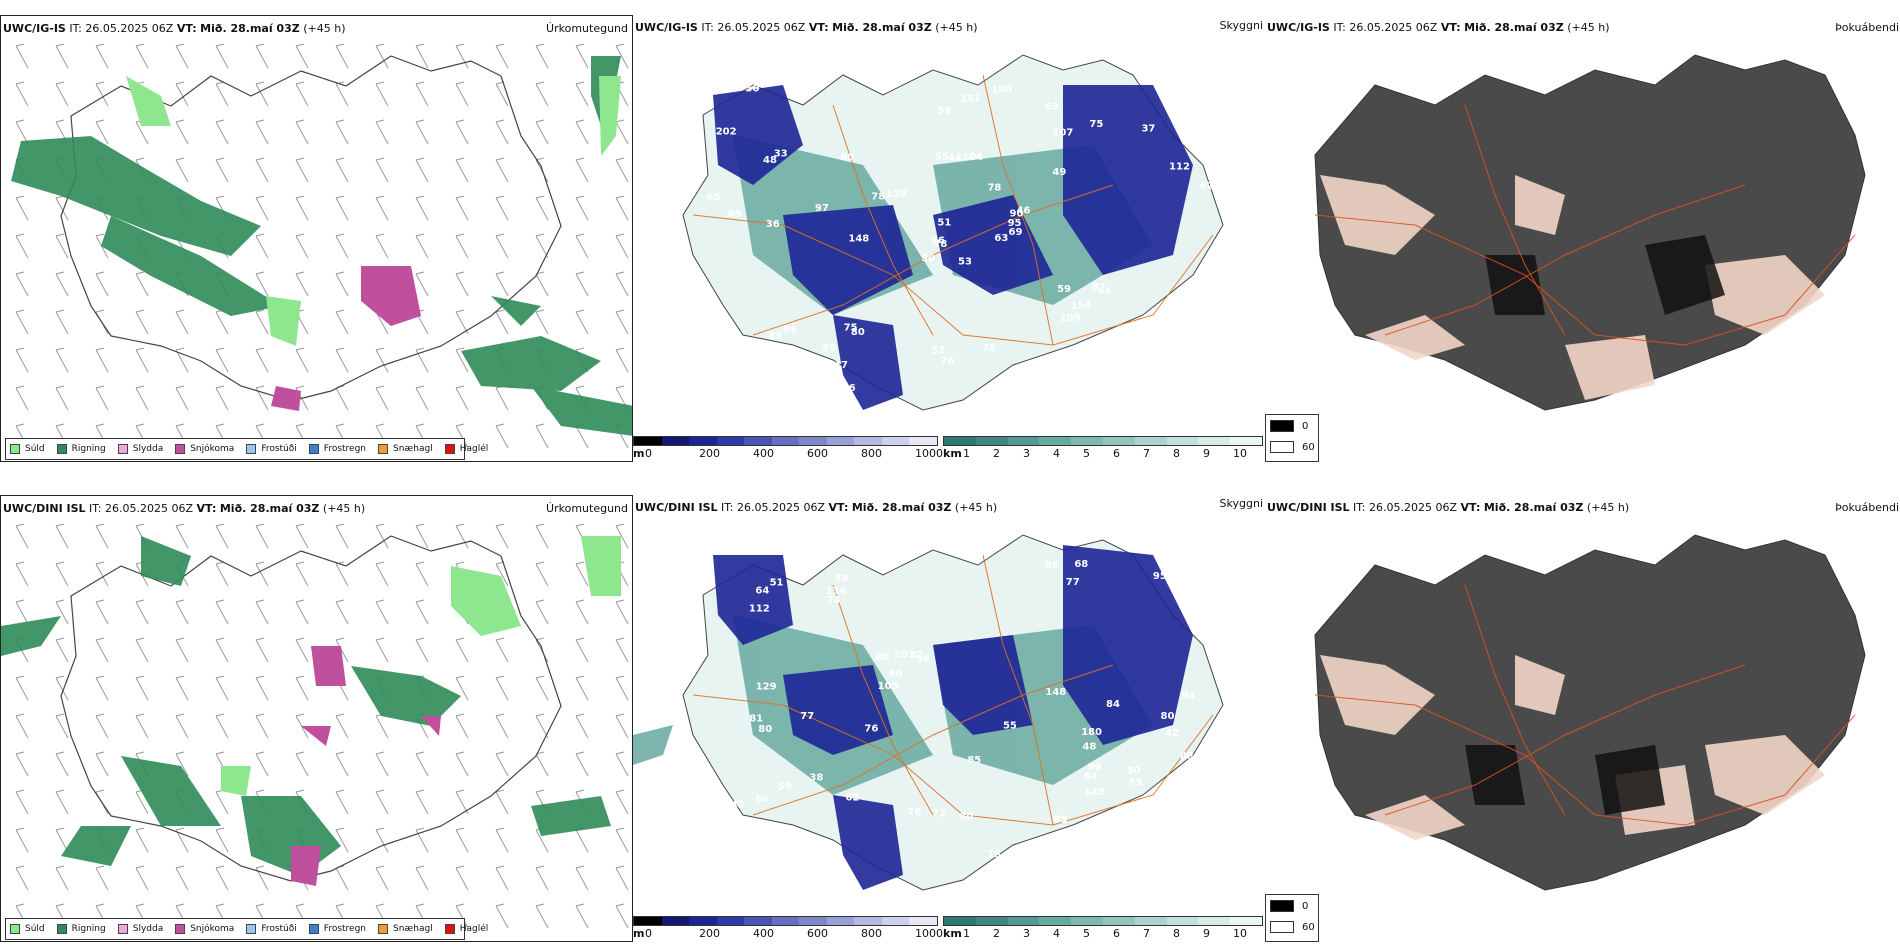 This screenshot has width=1900, height=950. Describe the element at coordinates (1298, 27) in the screenshot. I see `model-name: UWC/IG-IS` at that location.